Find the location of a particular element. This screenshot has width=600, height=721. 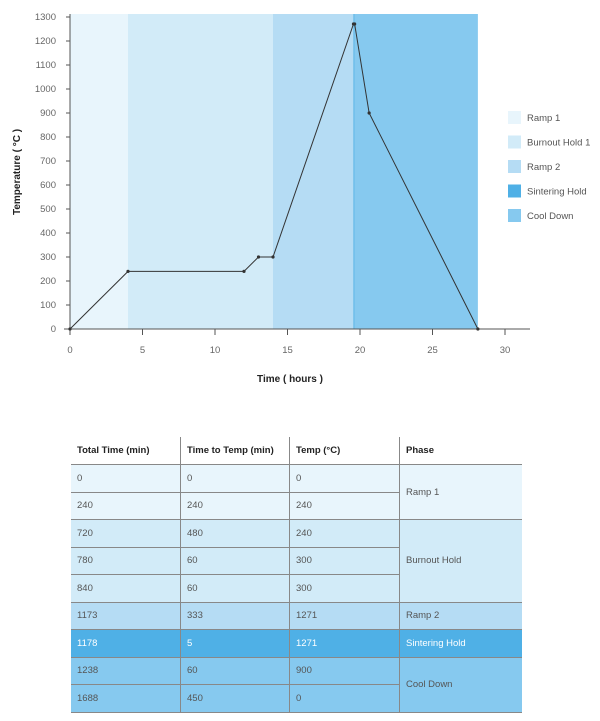

phase-cell: Ramp 2 is located at coordinates (460, 616).